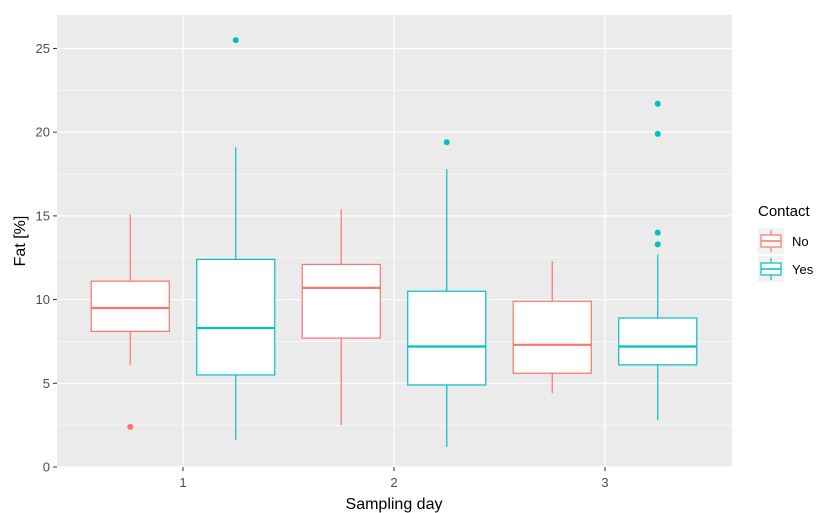 The height and width of the screenshot is (513, 821). Describe the element at coordinates (43, 215) in the screenshot. I see `y-tick-label: 15` at that location.